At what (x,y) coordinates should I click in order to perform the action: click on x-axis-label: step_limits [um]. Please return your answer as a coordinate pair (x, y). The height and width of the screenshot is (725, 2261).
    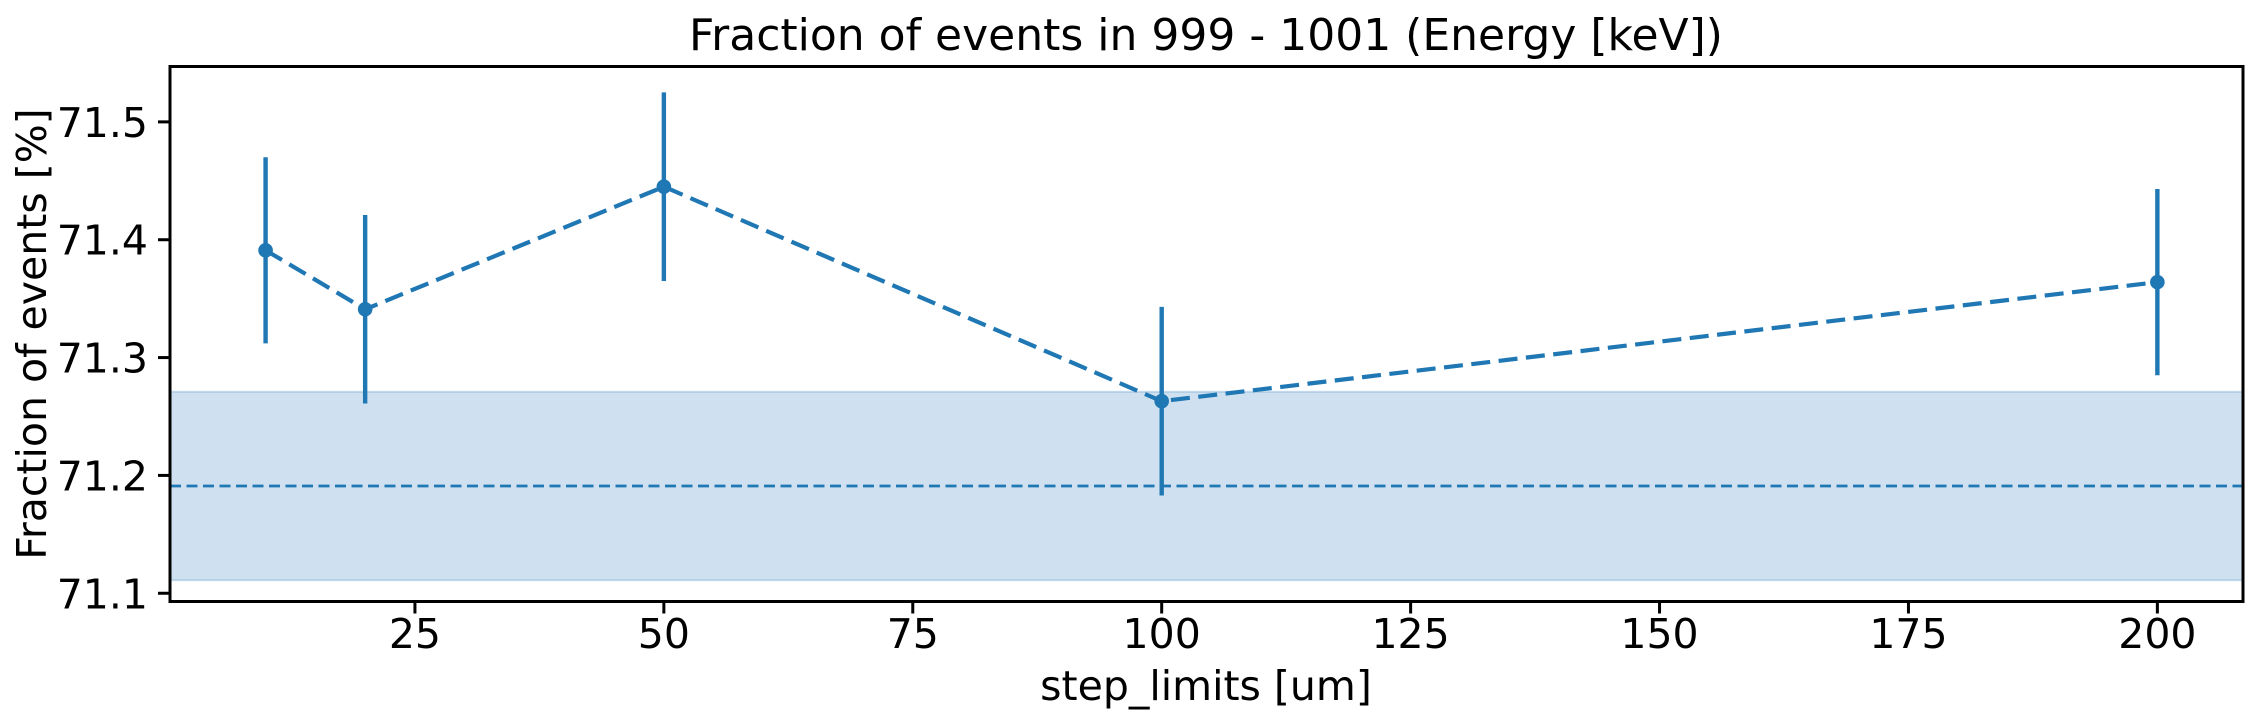
    Looking at the image, I should click on (1206, 686).